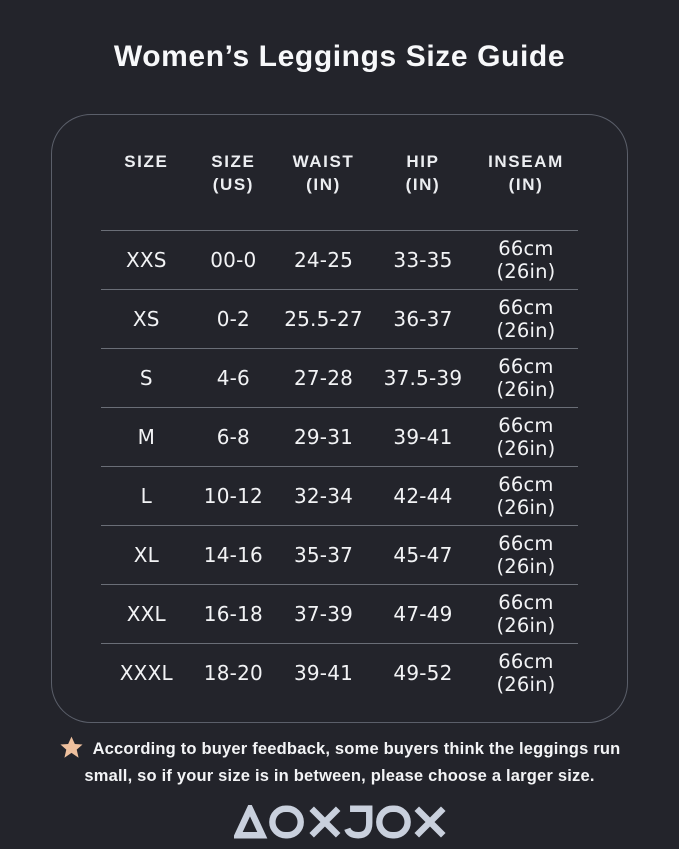  I want to click on cell-waist: 35-37, so click(323, 555).